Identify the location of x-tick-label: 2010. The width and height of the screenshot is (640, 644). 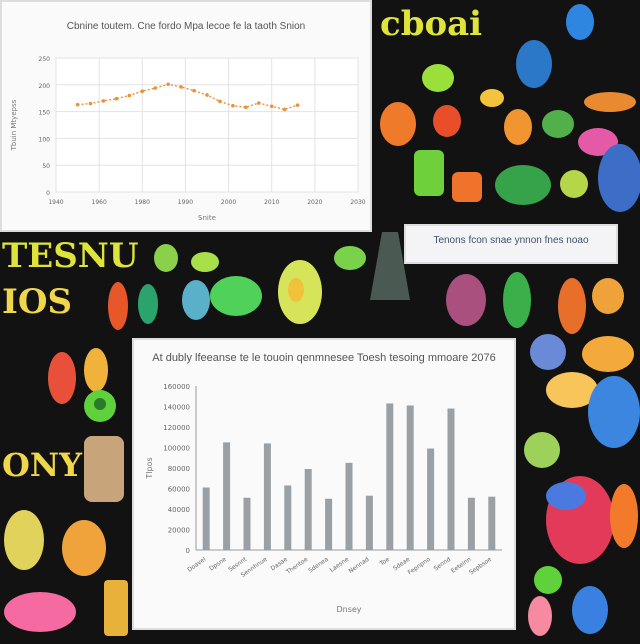
(271, 202).